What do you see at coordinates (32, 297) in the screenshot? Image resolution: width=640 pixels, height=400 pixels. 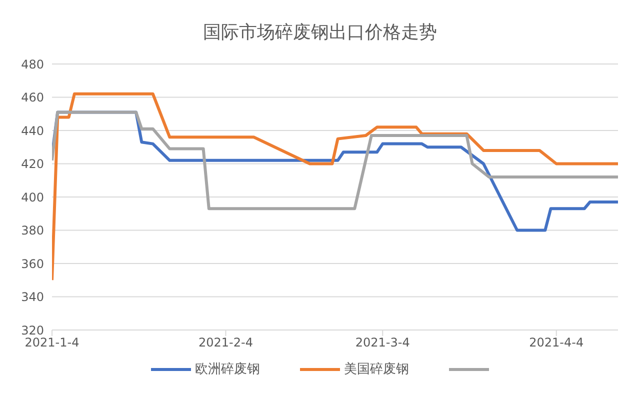 I see `y-tick-label: 340` at bounding box center [32, 297].